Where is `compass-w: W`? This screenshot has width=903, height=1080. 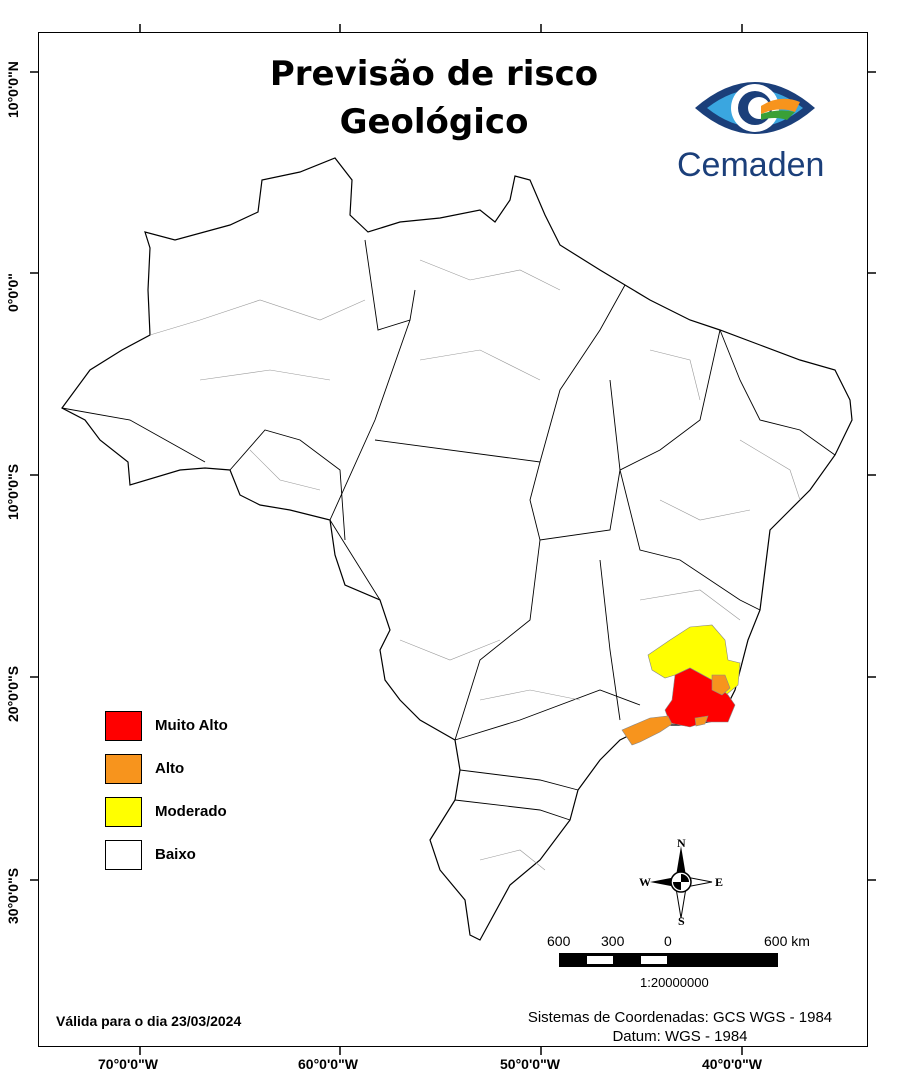 compass-w: W is located at coordinates (645, 882).